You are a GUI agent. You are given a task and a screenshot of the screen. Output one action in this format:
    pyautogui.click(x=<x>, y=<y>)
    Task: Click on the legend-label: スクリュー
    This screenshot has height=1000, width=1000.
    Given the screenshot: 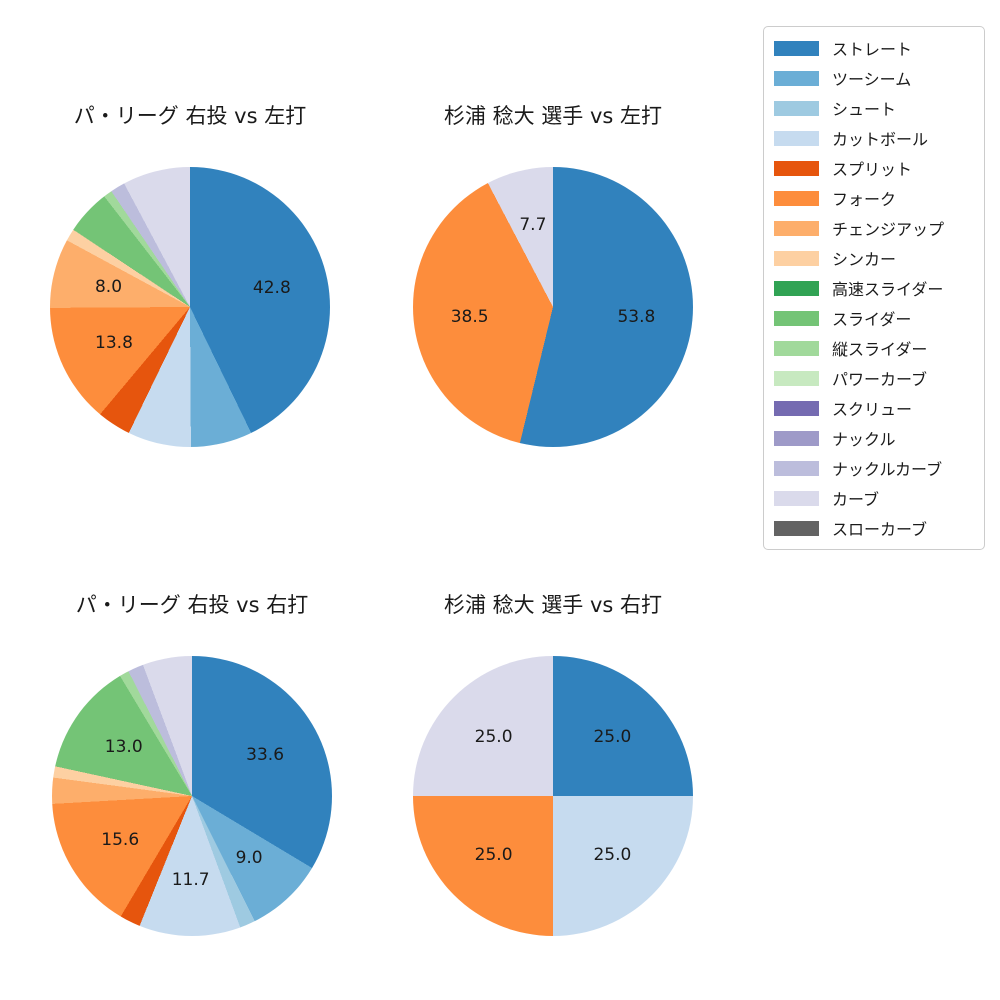 What is the action you would take?
    pyautogui.click(x=872, y=409)
    